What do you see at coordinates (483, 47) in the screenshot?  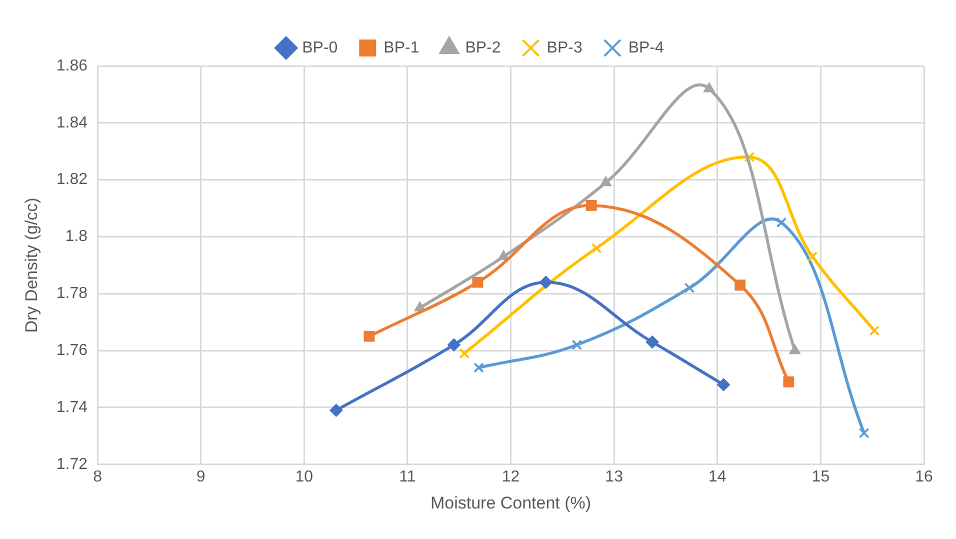 I see `legend-label: BP-2` at bounding box center [483, 47].